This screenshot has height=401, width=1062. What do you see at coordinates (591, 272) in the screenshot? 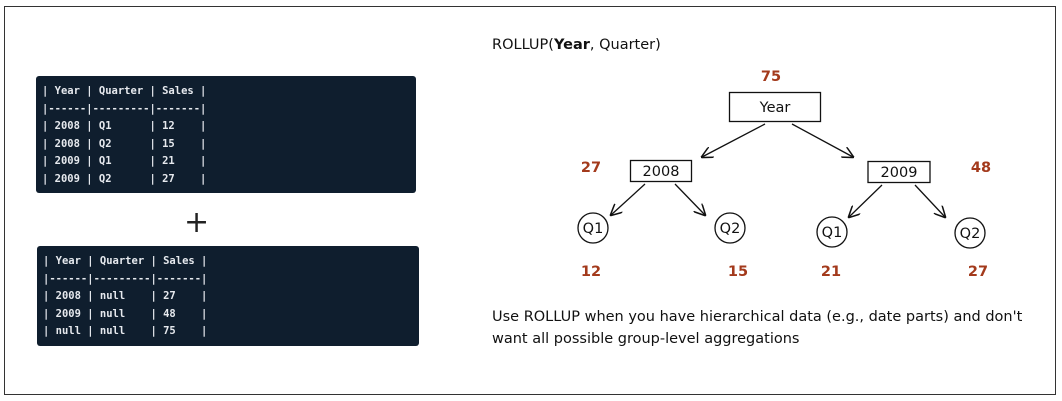
I see `node-value: 12` at bounding box center [591, 272].